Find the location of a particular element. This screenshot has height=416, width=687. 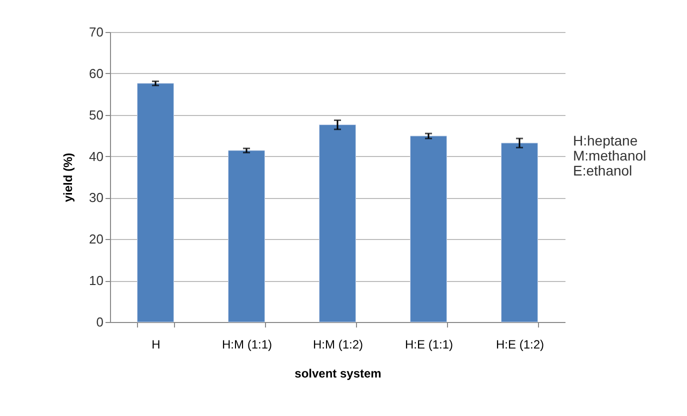

y-tick-label: 0 is located at coordinates (100, 322).